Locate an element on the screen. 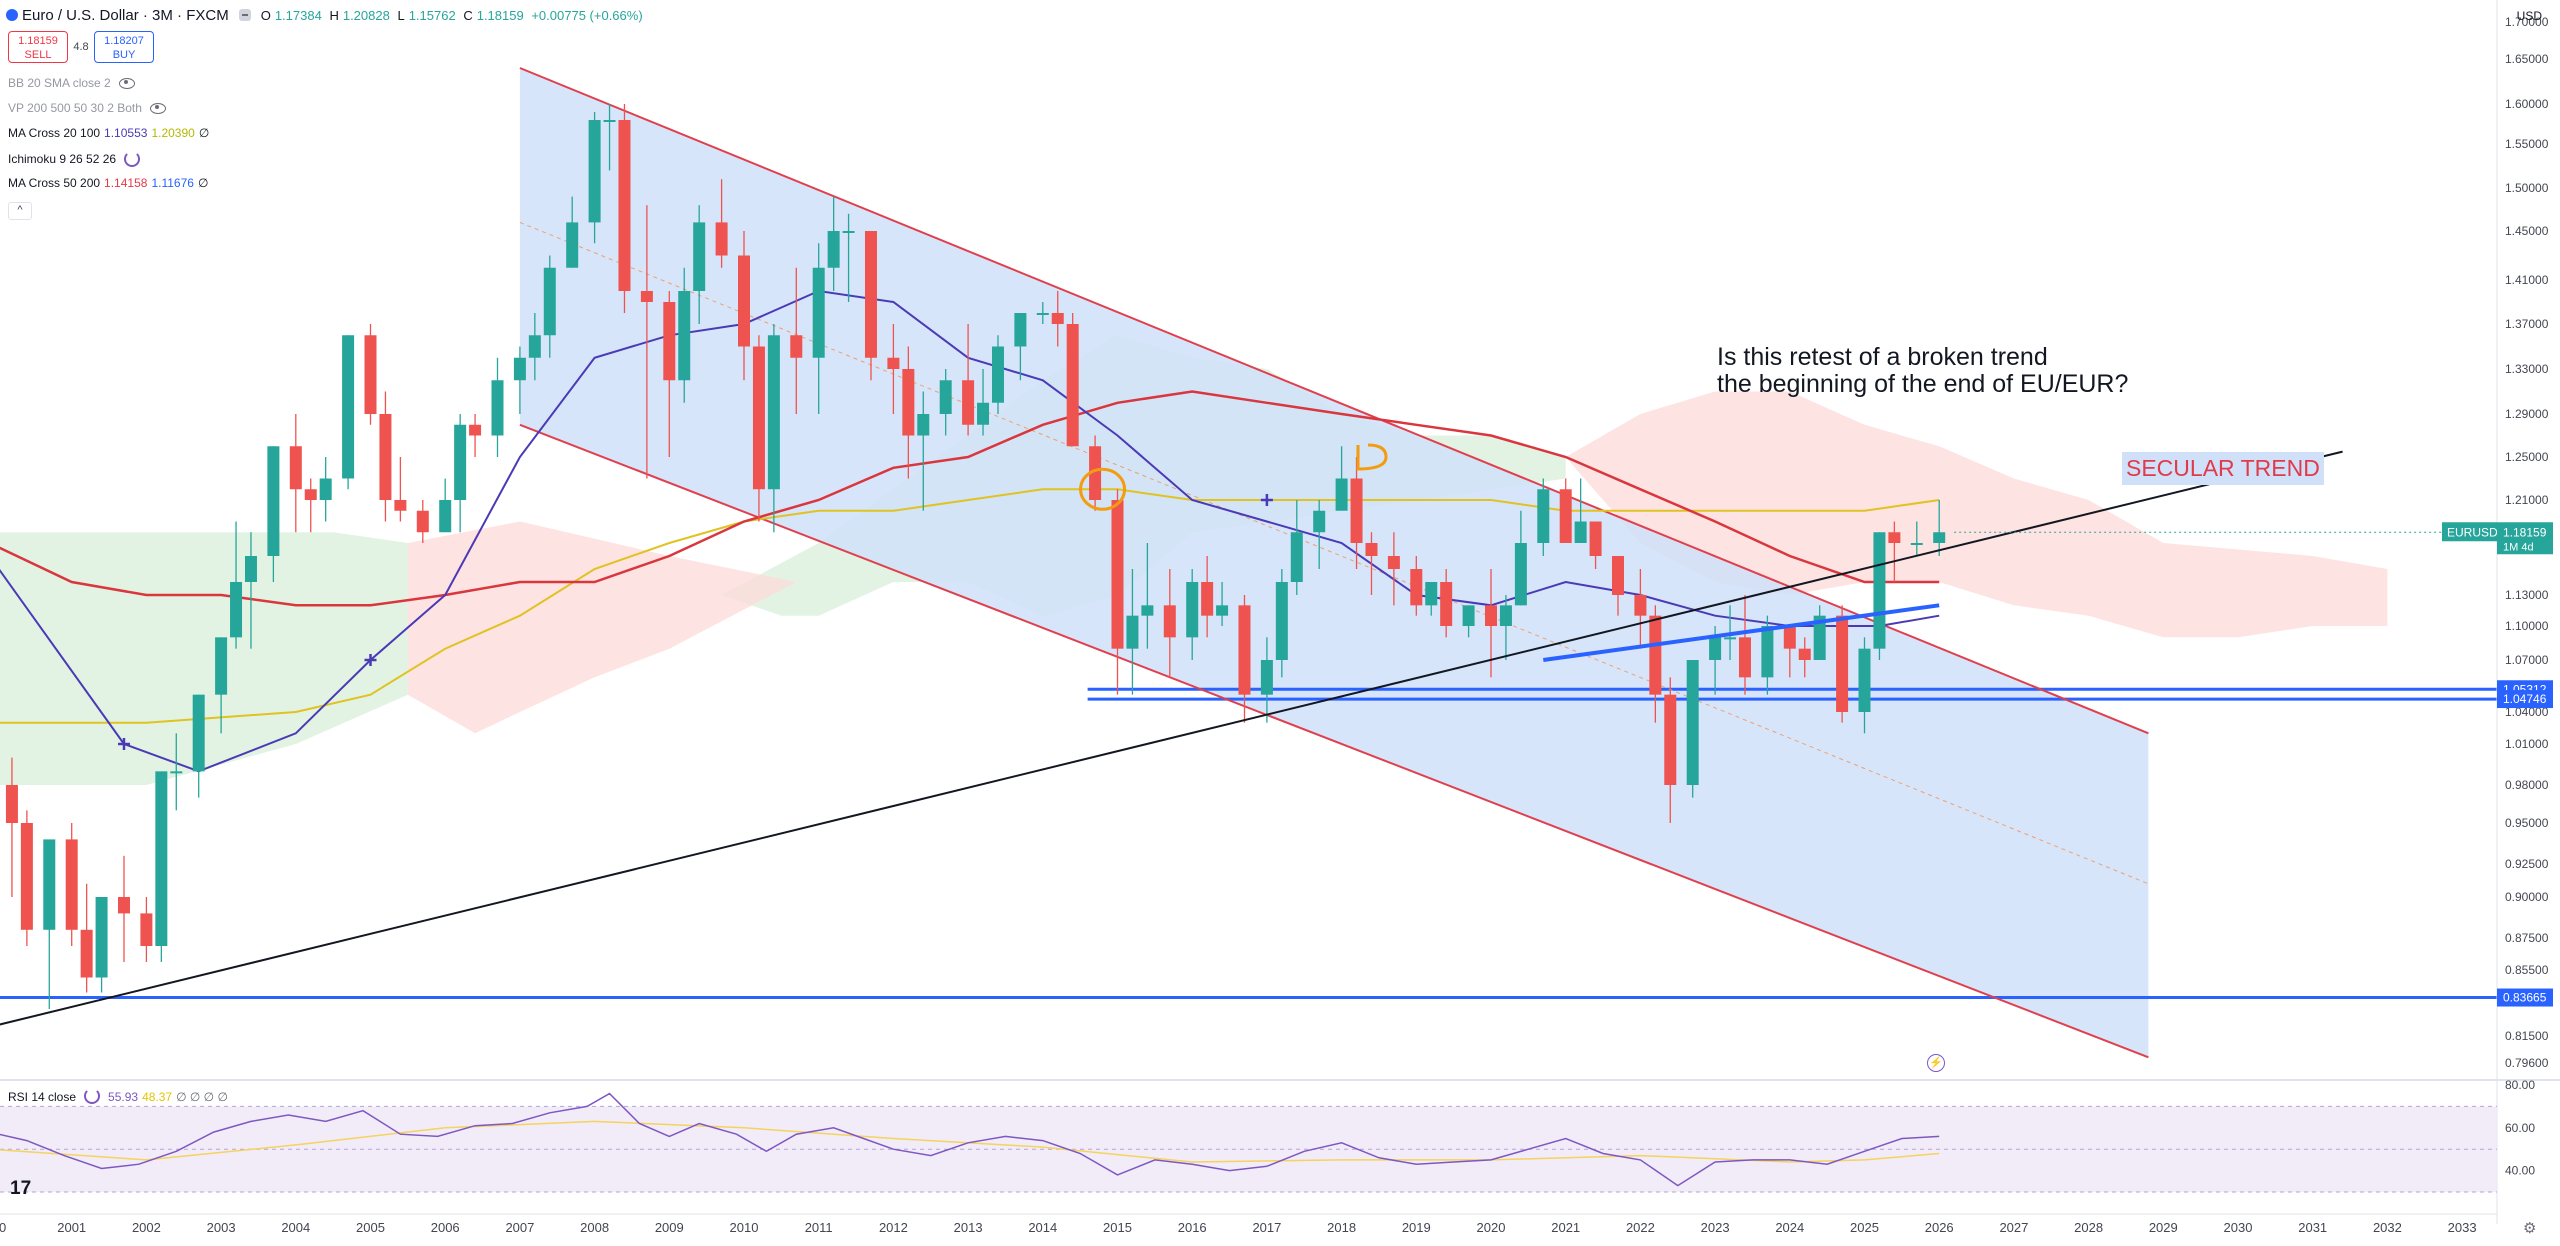 Image resolution: width=2560 pixels, height=1246 pixels. price-tick-label: 1.13000 is located at coordinates (2527, 595).